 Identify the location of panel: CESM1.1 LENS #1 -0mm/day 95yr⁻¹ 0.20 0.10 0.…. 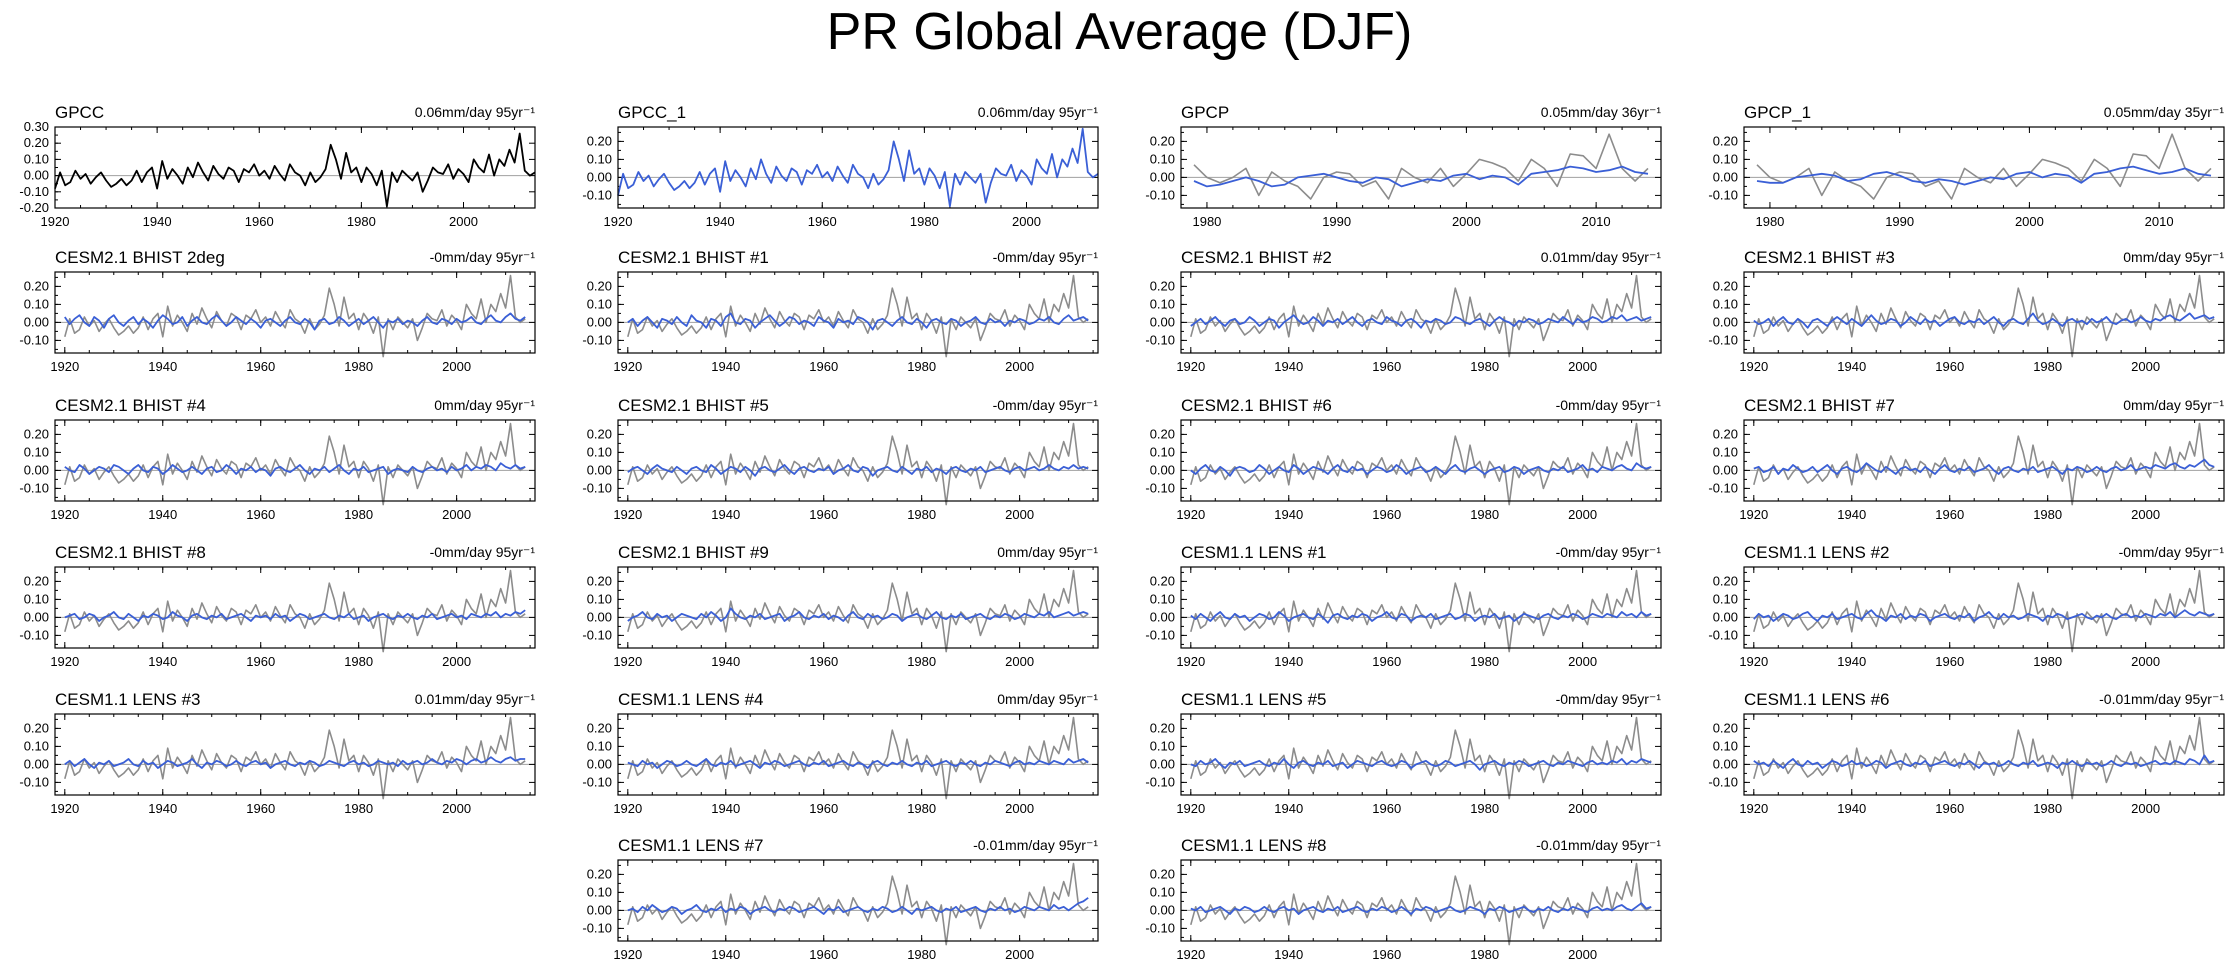
(1403, 606).